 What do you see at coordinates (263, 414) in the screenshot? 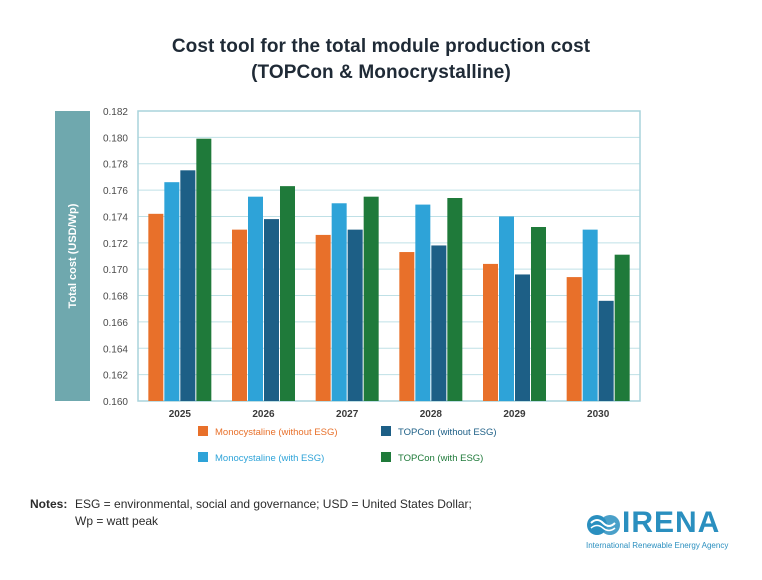
I see `x-tick-label: 2026` at bounding box center [263, 414].